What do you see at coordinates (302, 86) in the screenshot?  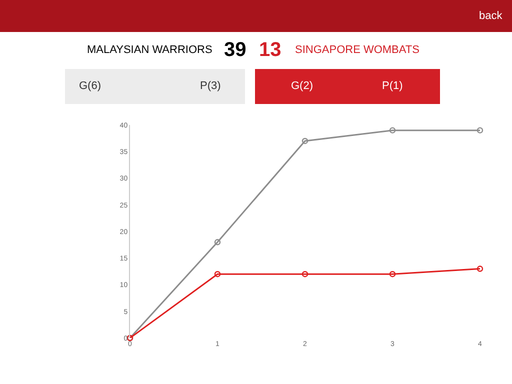 I see `text: G(2)` at bounding box center [302, 86].